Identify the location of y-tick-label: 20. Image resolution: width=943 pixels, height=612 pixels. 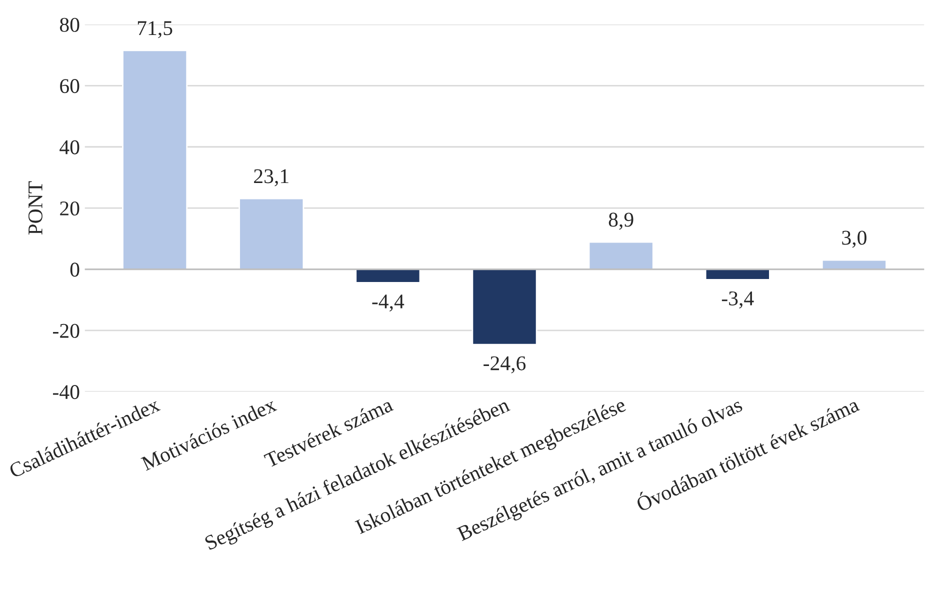
(70, 208).